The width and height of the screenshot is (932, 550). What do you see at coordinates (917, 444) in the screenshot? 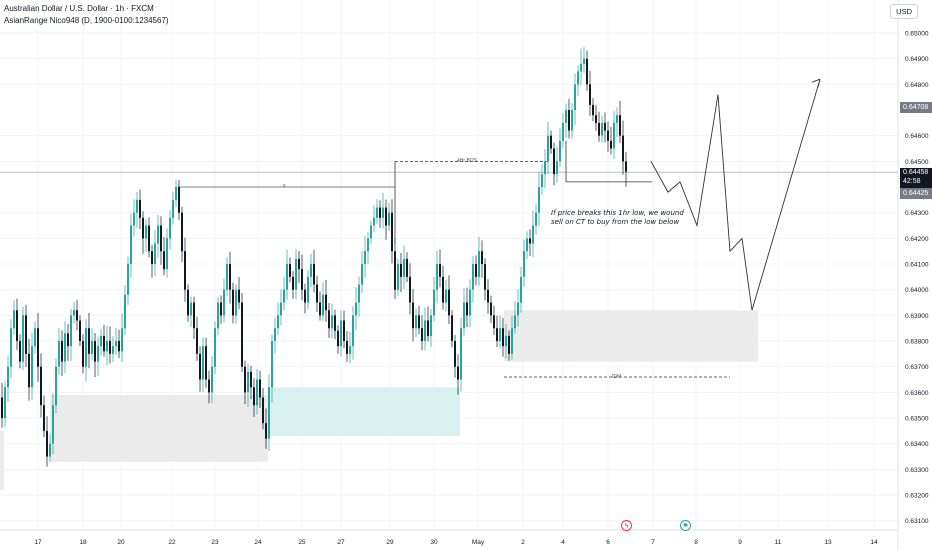
I see `y-tick-label: 0.63400` at bounding box center [917, 444].